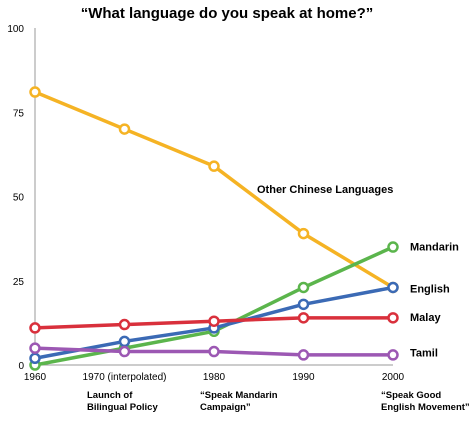 Image resolution: width=474 pixels, height=425 pixels. What do you see at coordinates (411, 395) in the screenshot?
I see `annotation-text: “Speak Good` at bounding box center [411, 395].